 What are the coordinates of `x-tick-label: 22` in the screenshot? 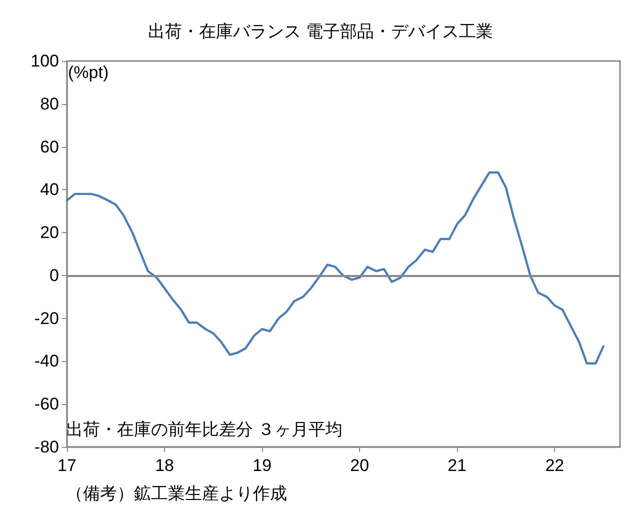 It's located at (554, 465).